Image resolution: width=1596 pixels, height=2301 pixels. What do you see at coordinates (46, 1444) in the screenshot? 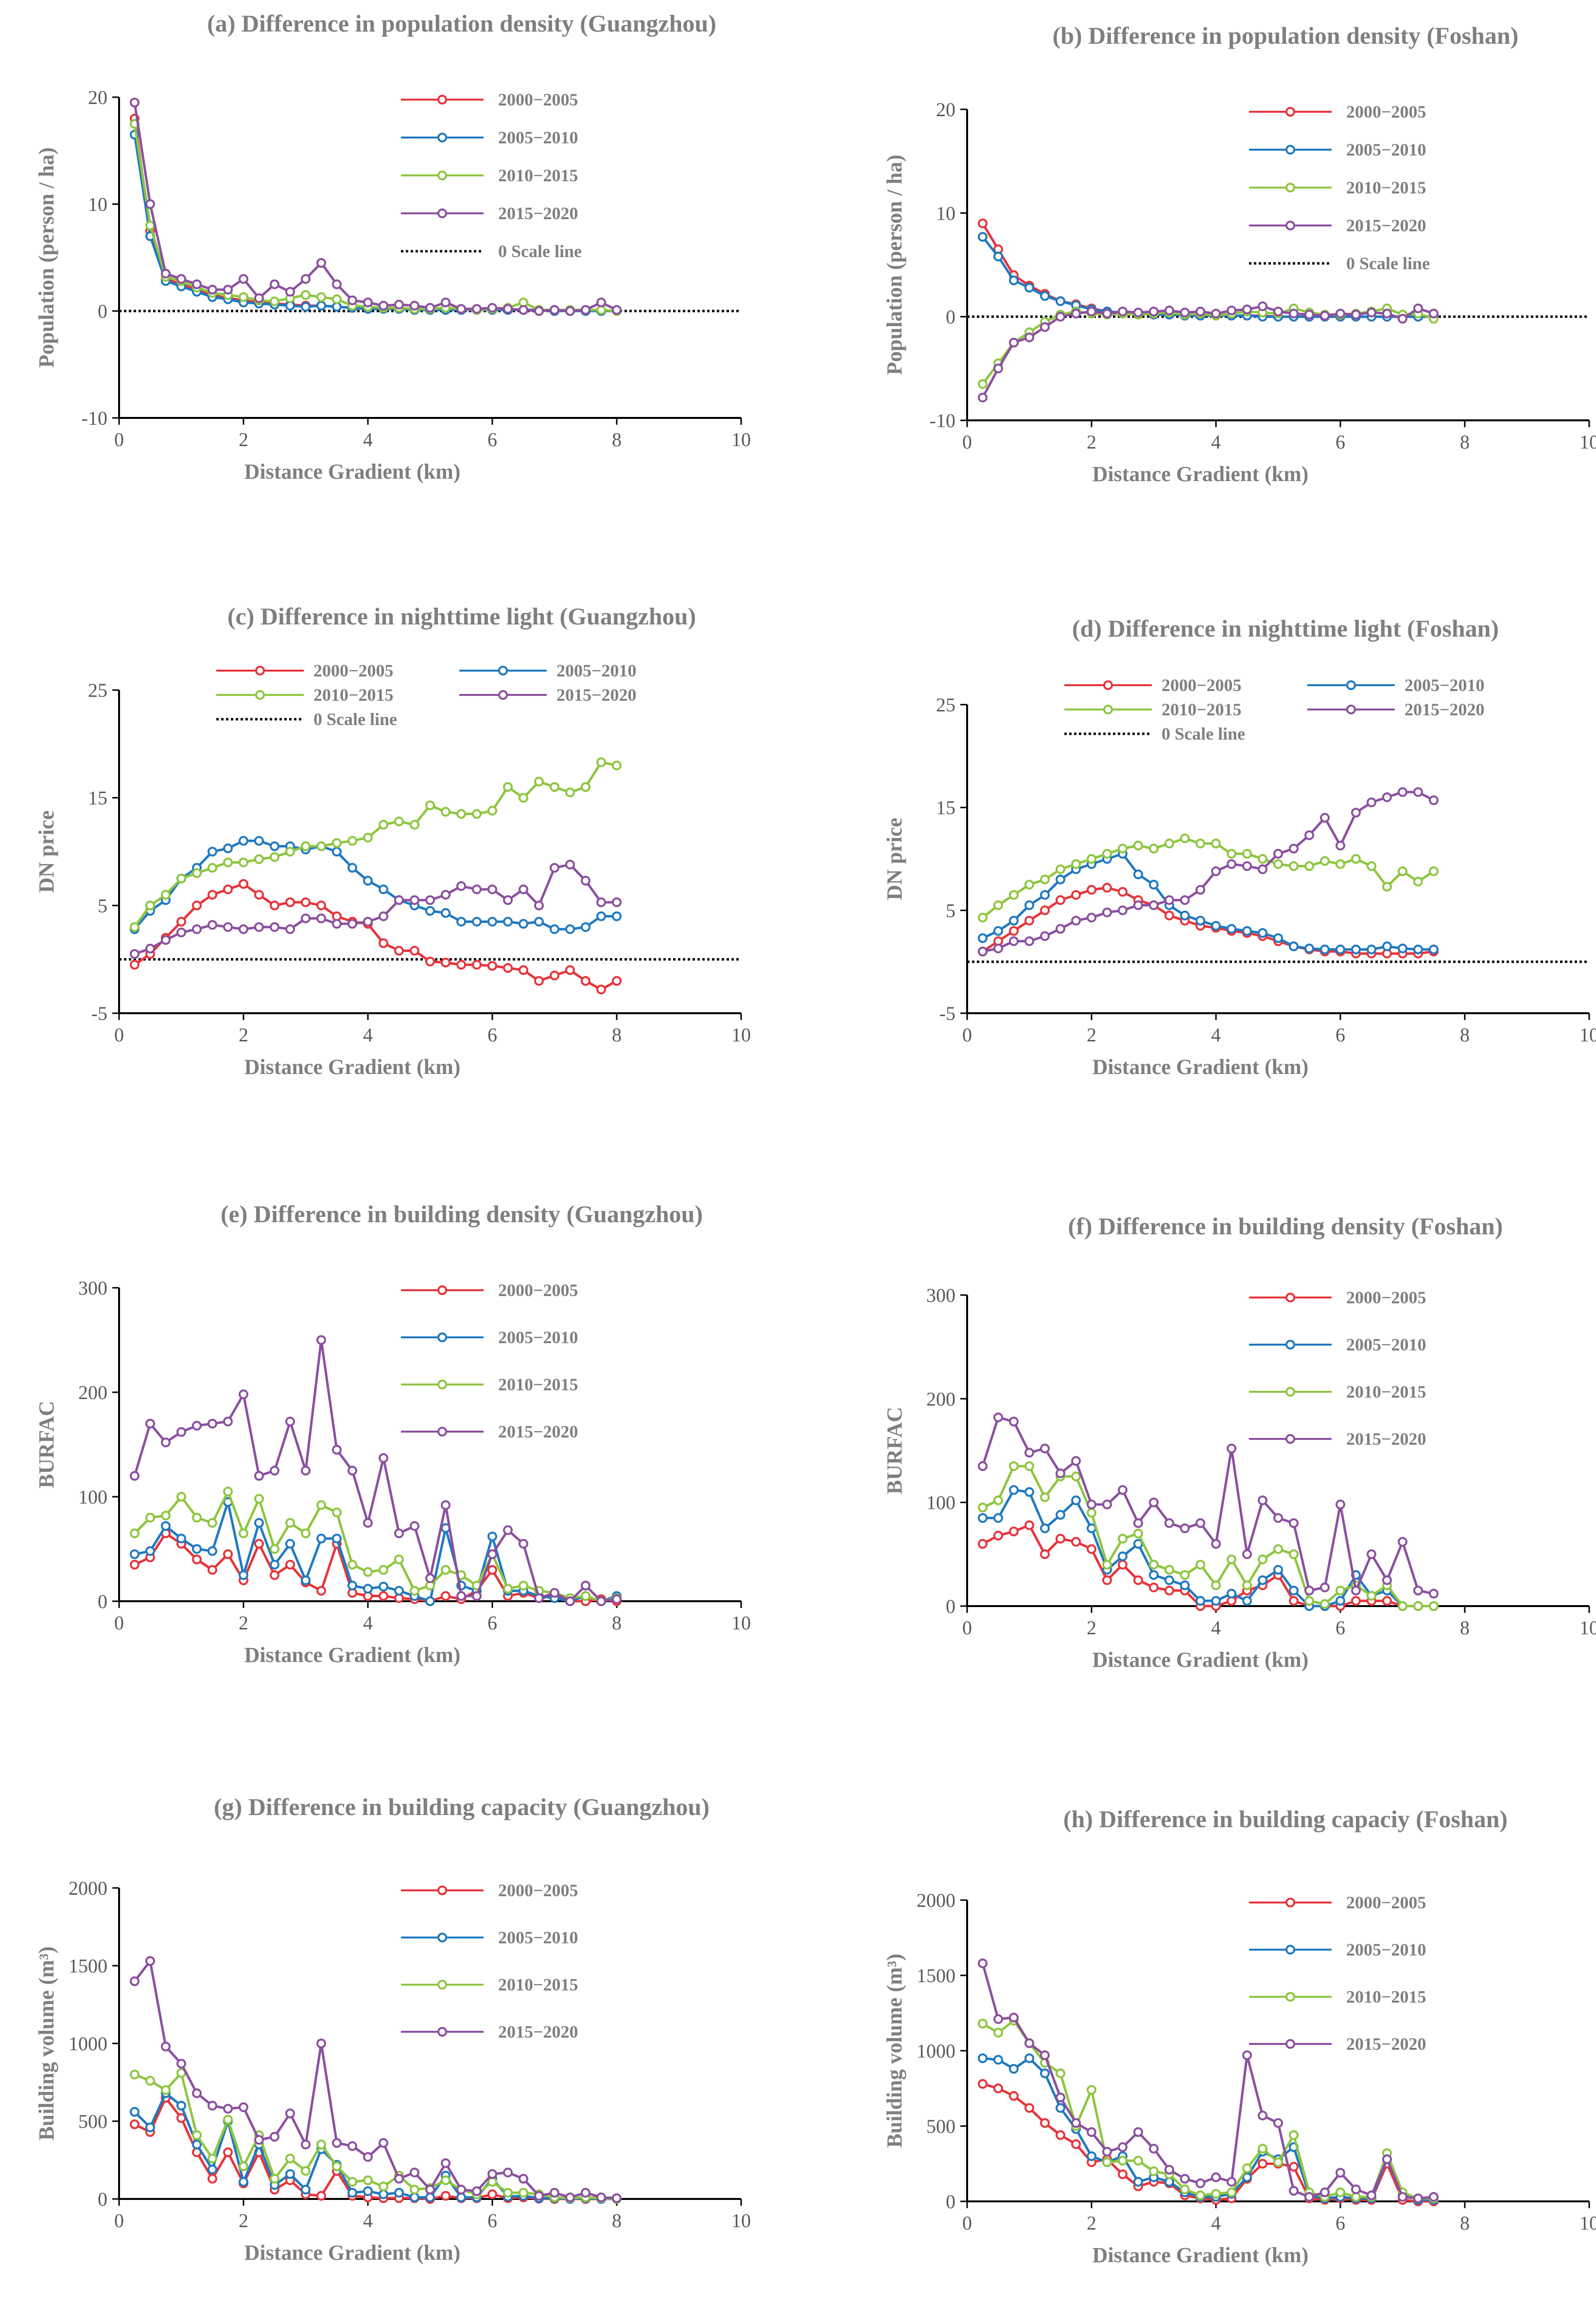
I see `y-axis-label: BURFAC` at bounding box center [46, 1444].